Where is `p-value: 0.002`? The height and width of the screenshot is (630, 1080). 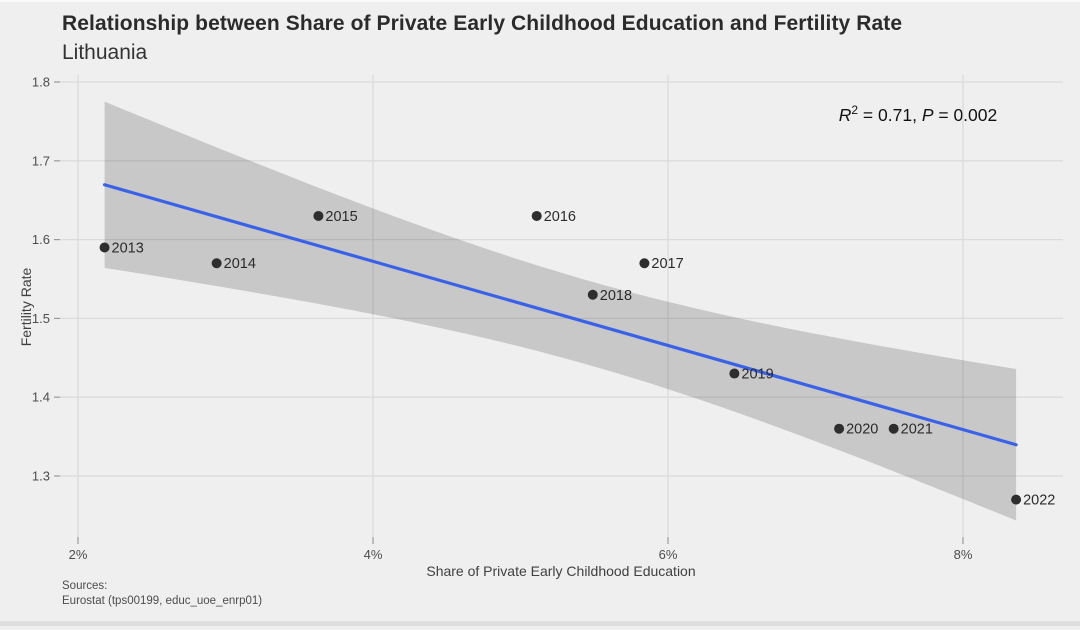
p-value: 0.002 is located at coordinates (975, 114).